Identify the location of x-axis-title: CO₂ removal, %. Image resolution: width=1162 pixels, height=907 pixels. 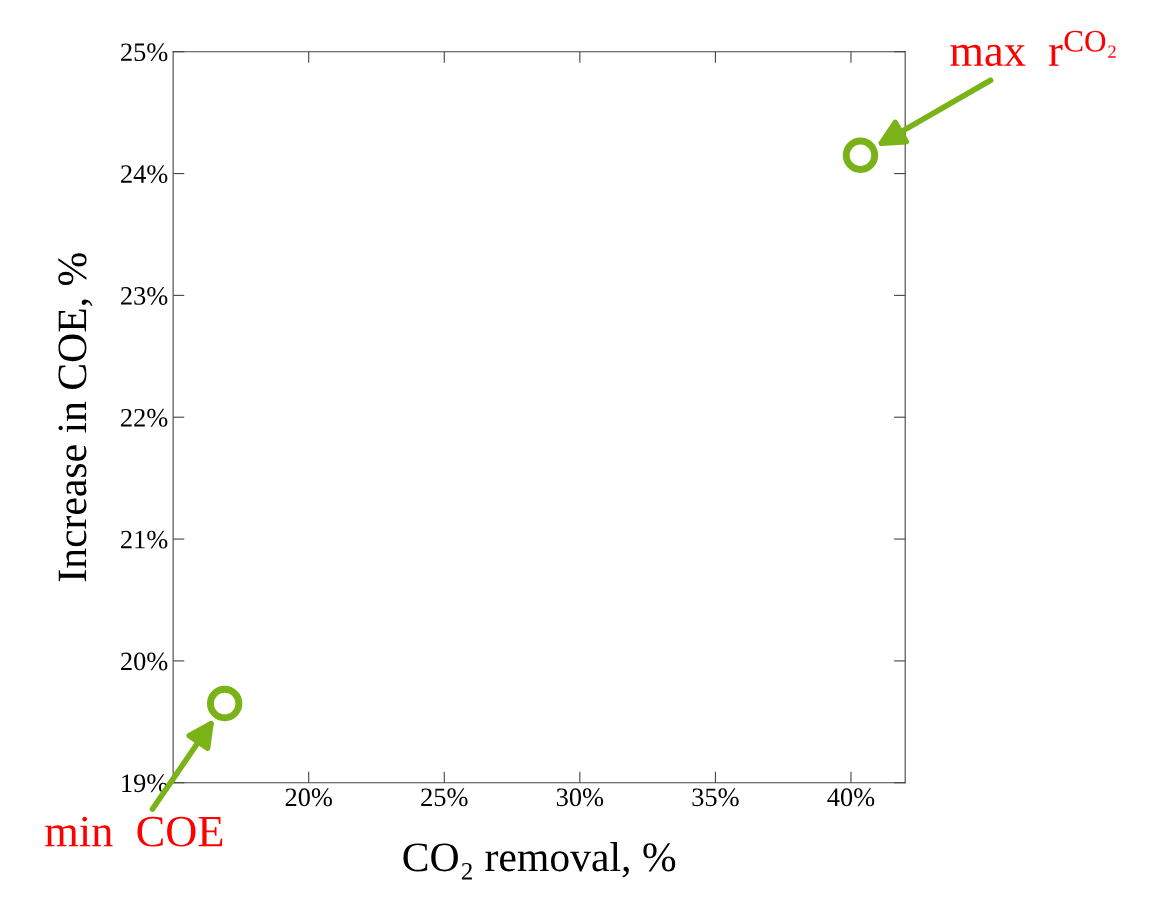
(539, 861).